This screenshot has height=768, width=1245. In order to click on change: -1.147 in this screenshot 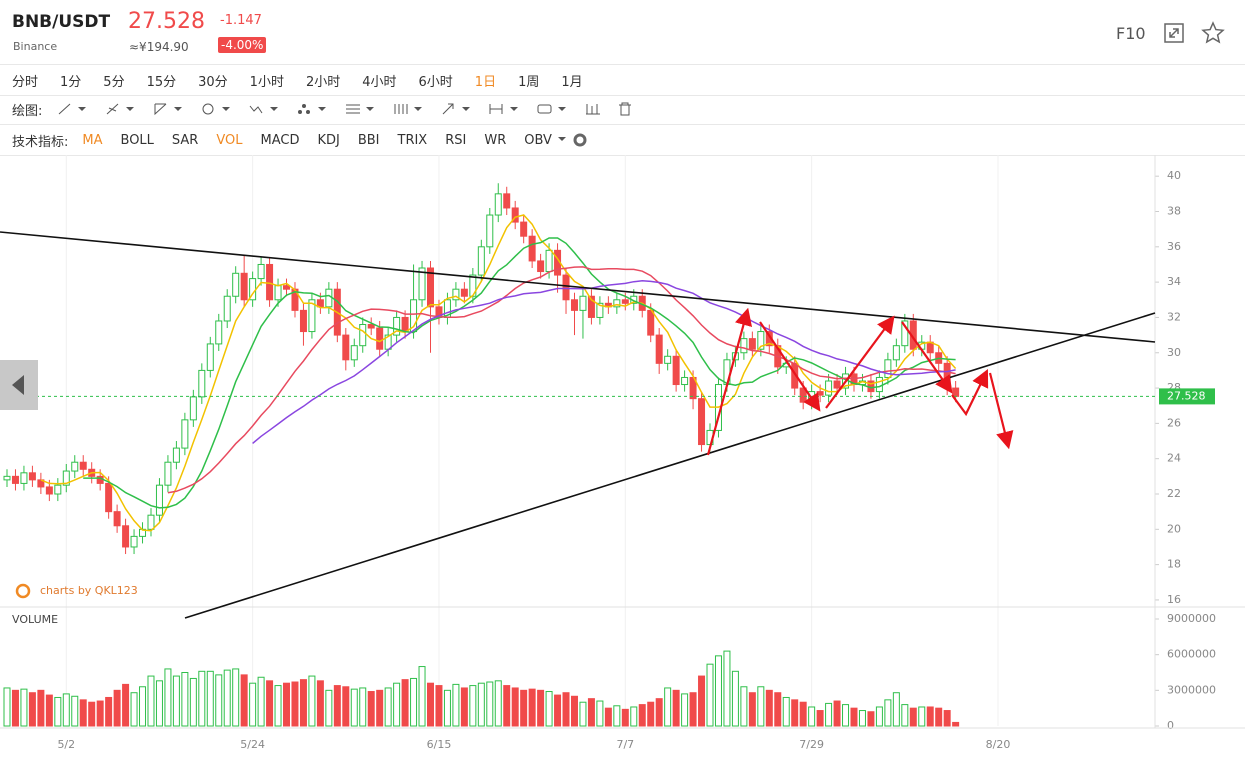, I will do `click(241, 20)`.